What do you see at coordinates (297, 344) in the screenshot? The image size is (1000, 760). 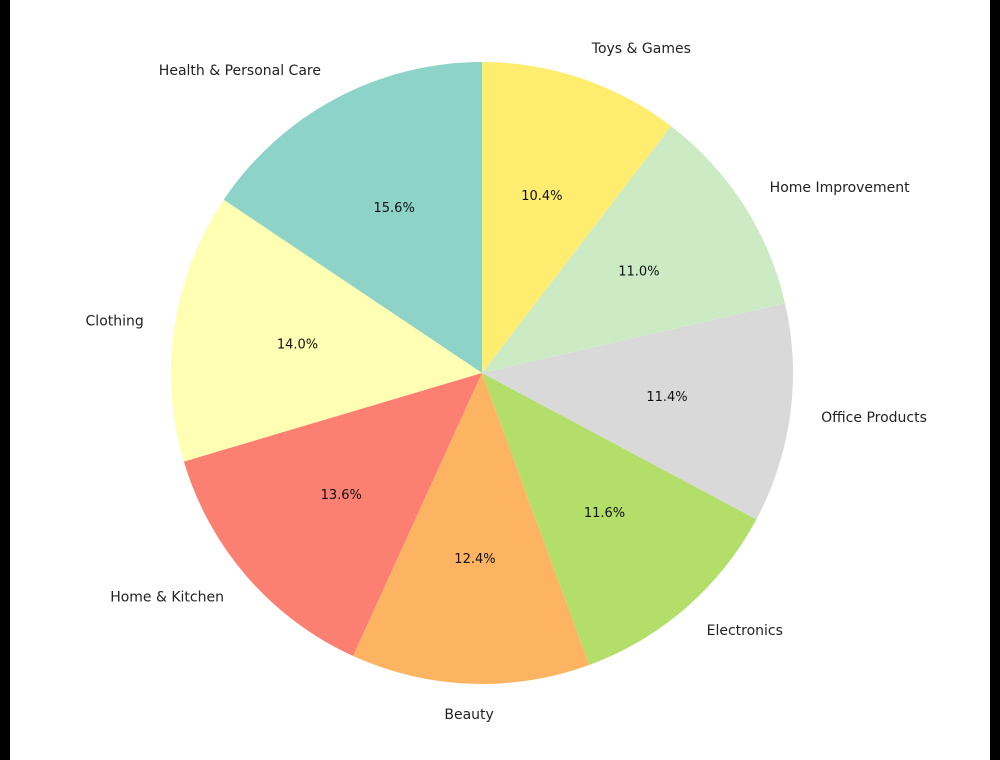 I see `pie-percent-label: 14.0%` at bounding box center [297, 344].